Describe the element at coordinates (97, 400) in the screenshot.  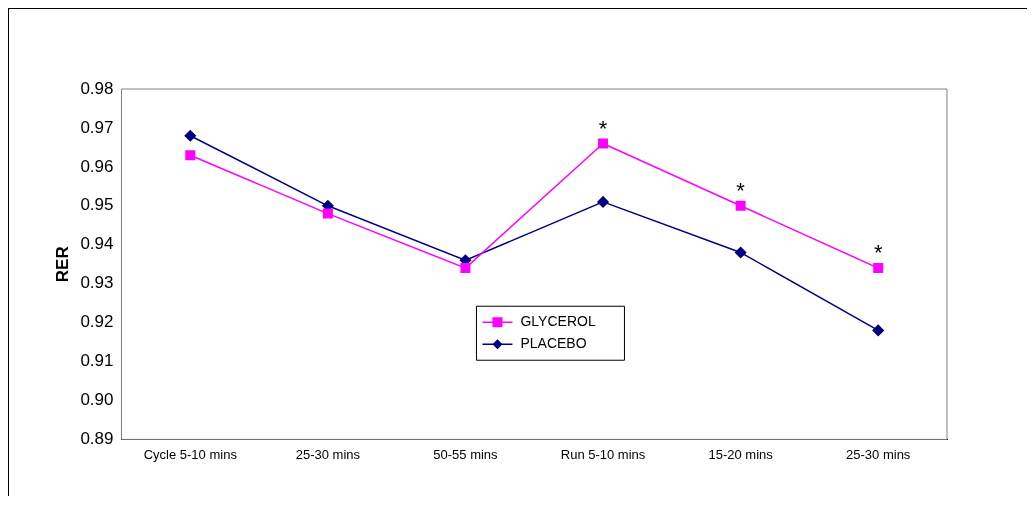
I see `y-tick-label: 0.90` at that location.